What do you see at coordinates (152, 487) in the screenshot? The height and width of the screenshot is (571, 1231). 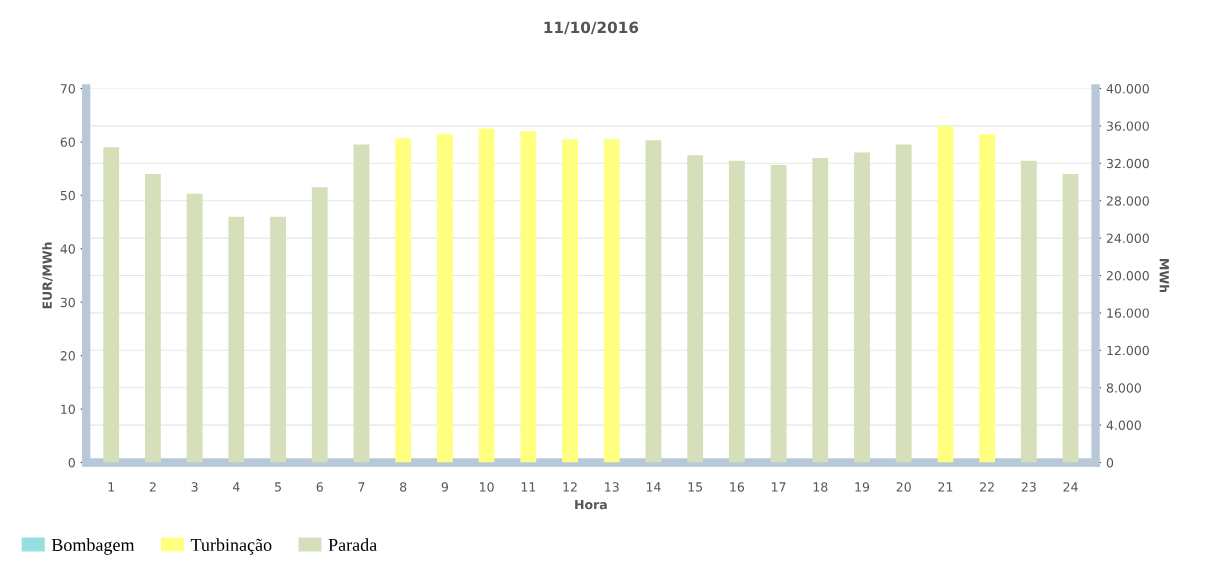 I see `x-tick-label: 2` at bounding box center [152, 487].